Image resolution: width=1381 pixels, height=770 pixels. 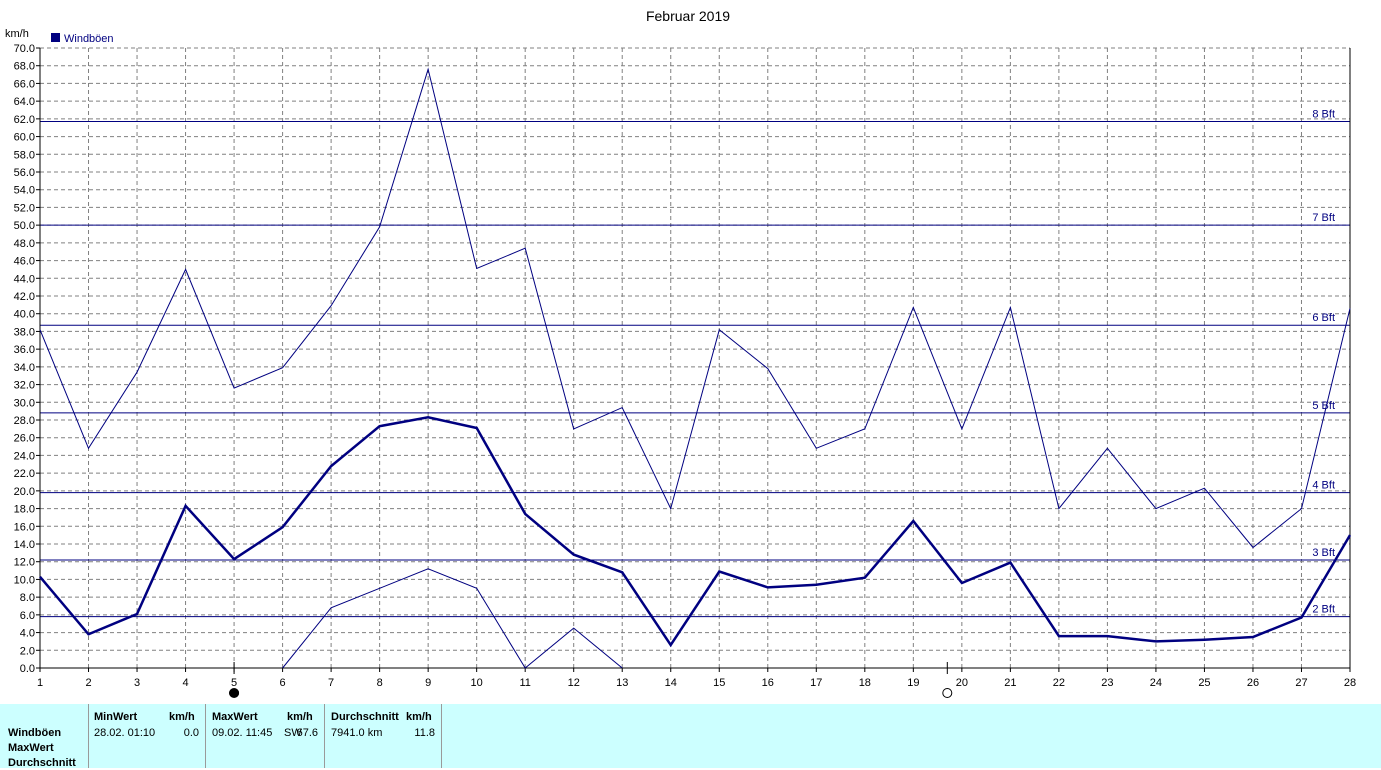 What do you see at coordinates (137, 683) in the screenshot?
I see `x-tick-label: 3` at bounding box center [137, 683].